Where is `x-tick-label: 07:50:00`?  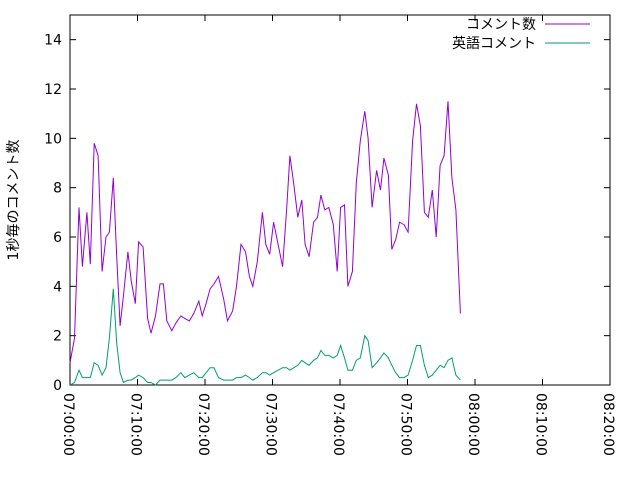 x-tick-label: 07:50:00 is located at coordinates (406, 424).